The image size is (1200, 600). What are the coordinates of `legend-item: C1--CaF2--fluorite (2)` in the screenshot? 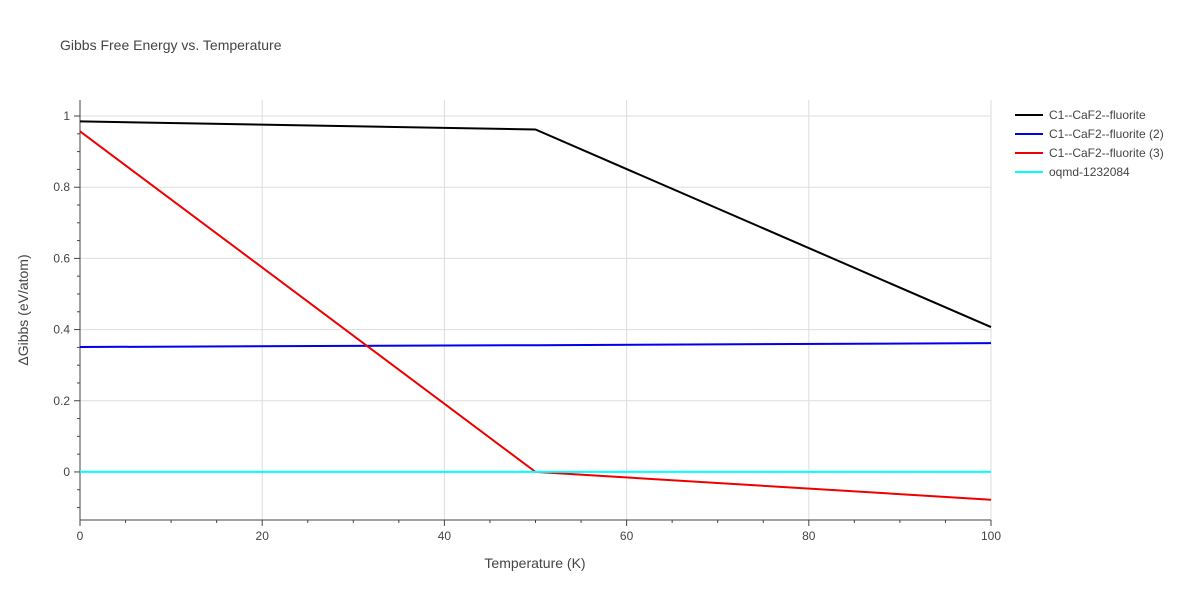 It's located at (1089, 134).